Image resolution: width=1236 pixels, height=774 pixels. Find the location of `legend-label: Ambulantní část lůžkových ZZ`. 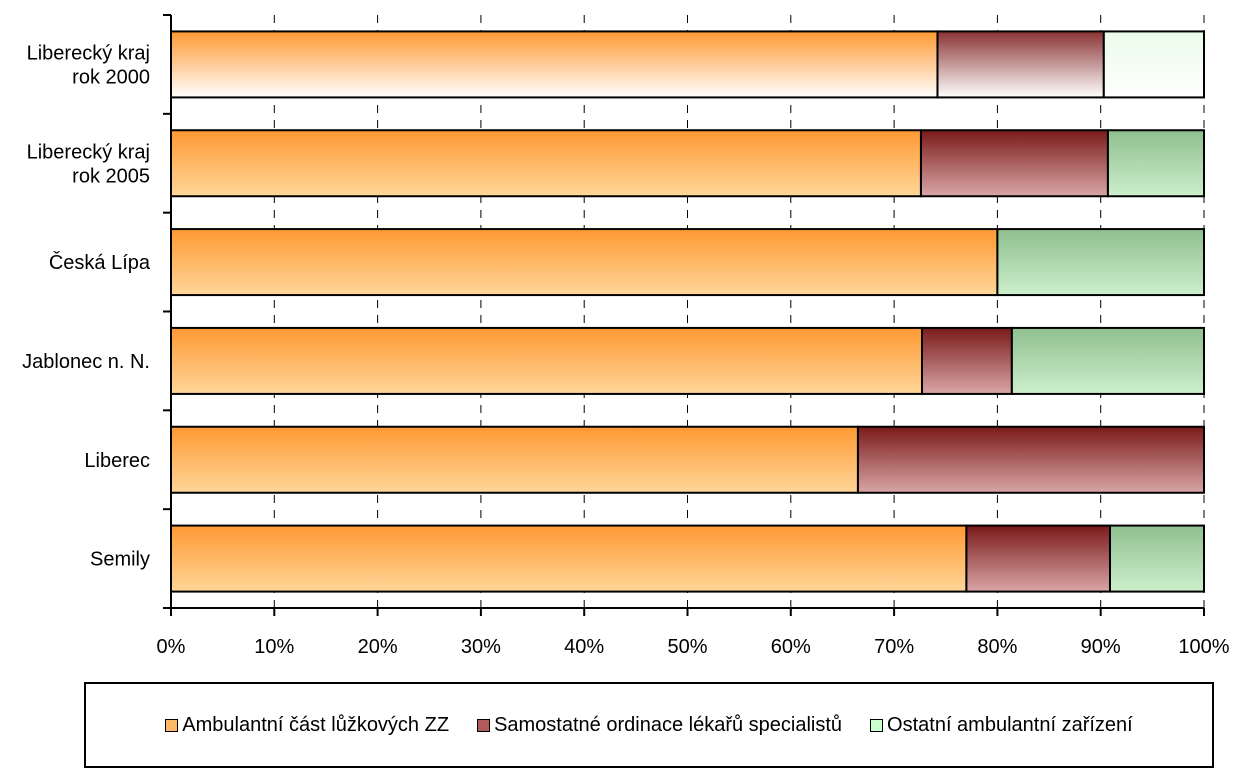

legend-label: Ambulantní část lůžkových ZZ is located at coordinates (316, 724).